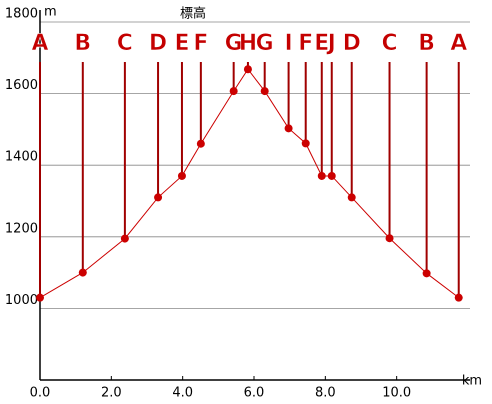  I want to click on y-tick-label: 1600, so click(21, 85).